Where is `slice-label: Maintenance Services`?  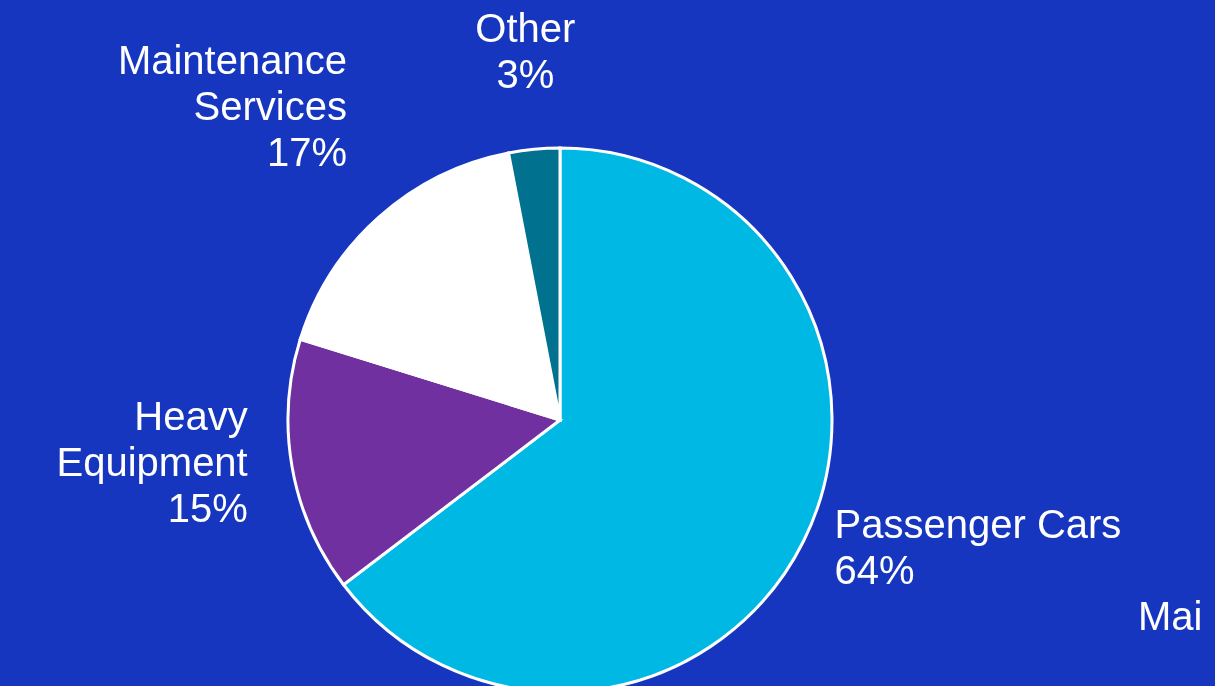 slice-label: Maintenance Services is located at coordinates (232, 83).